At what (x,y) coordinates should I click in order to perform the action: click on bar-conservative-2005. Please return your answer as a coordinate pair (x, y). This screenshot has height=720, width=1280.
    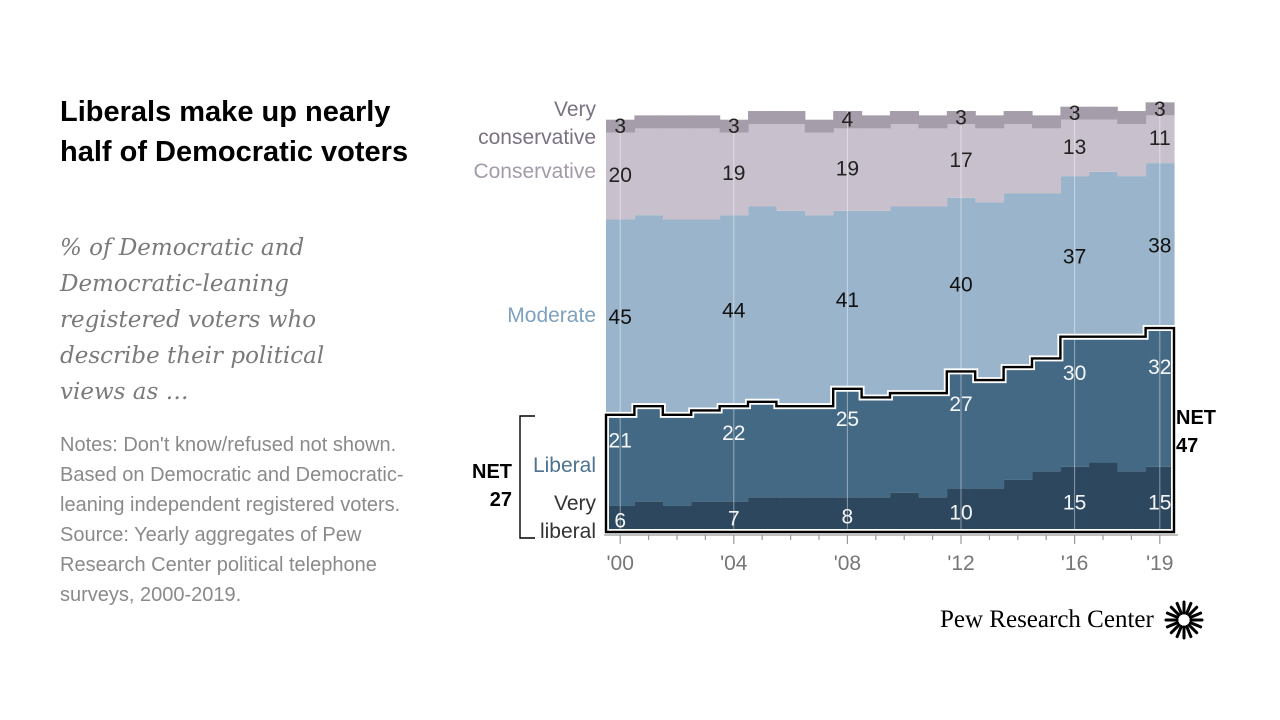
    Looking at the image, I should click on (762, 165).